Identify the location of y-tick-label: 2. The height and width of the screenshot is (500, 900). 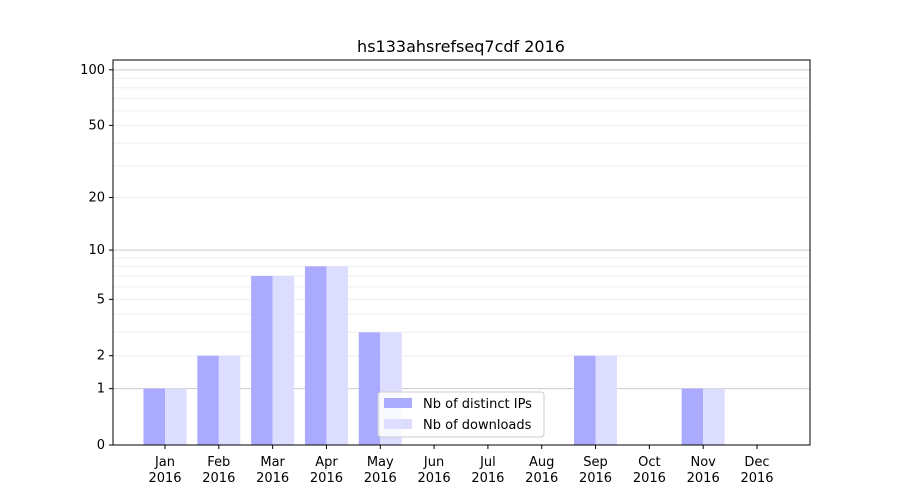
(101, 356).